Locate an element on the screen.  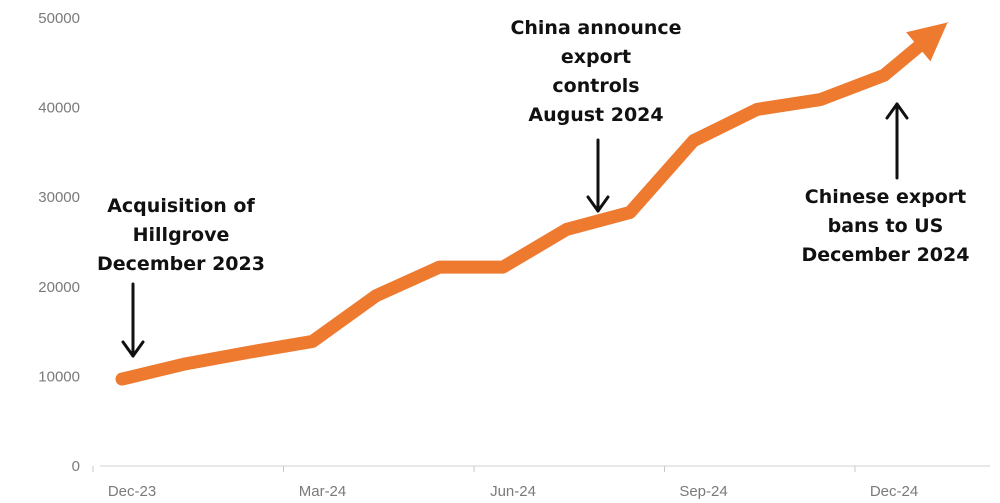
x-tick-label: Mar-24 is located at coordinates (323, 491).